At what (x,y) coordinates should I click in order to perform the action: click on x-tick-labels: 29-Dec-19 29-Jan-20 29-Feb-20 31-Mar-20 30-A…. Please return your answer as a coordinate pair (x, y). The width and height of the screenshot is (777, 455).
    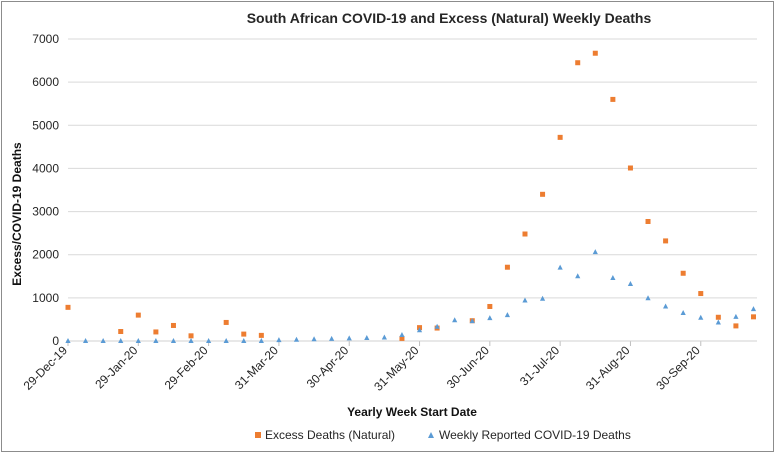
    Looking at the image, I should click on (362, 367).